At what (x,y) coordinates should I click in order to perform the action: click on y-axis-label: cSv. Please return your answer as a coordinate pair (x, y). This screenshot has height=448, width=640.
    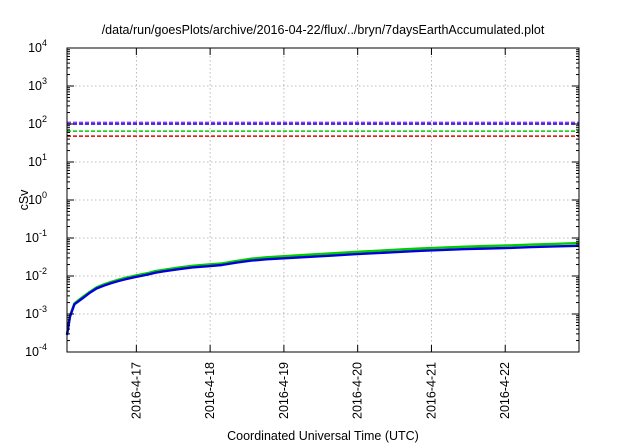
    Looking at the image, I should click on (24, 200).